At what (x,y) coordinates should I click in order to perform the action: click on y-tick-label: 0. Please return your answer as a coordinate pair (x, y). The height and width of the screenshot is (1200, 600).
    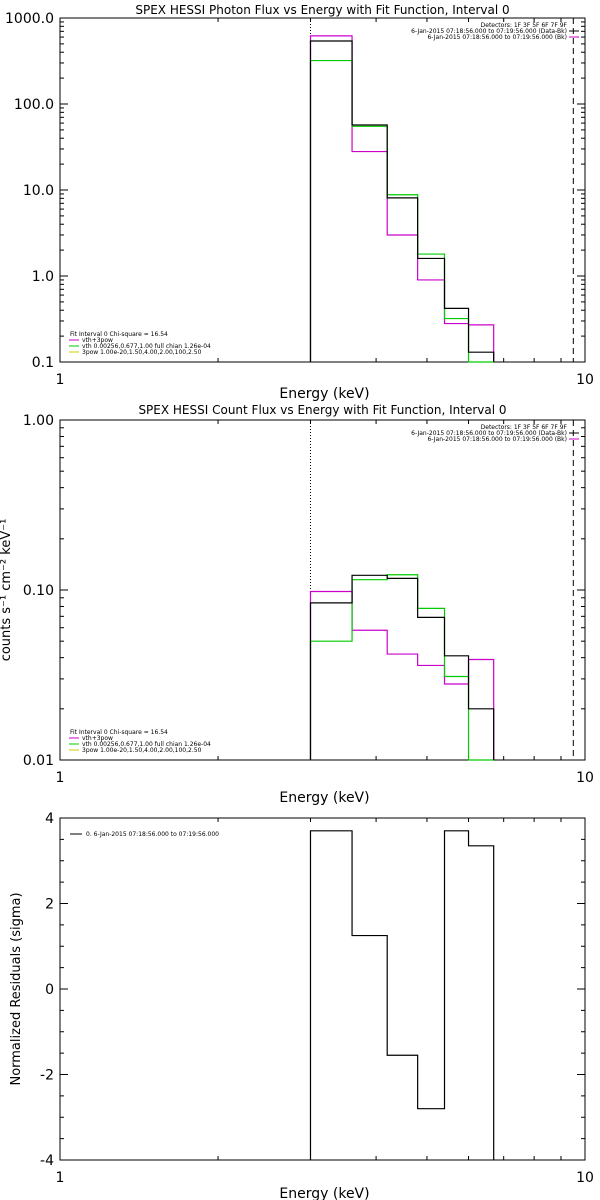
    Looking at the image, I should click on (49, 990).